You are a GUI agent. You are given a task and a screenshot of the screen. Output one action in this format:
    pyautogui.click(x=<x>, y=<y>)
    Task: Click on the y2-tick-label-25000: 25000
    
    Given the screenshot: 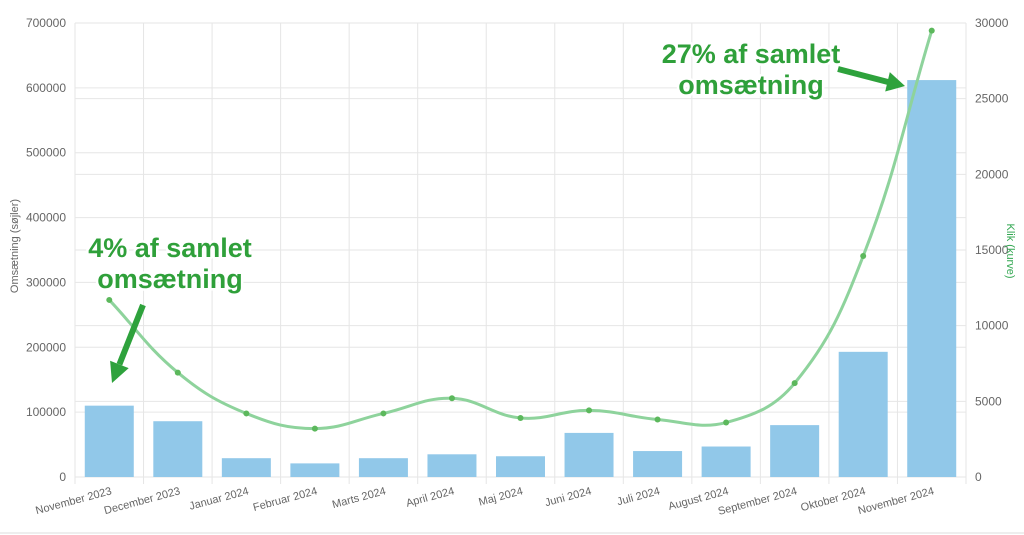 What is the action you would take?
    pyautogui.click(x=992, y=99)
    